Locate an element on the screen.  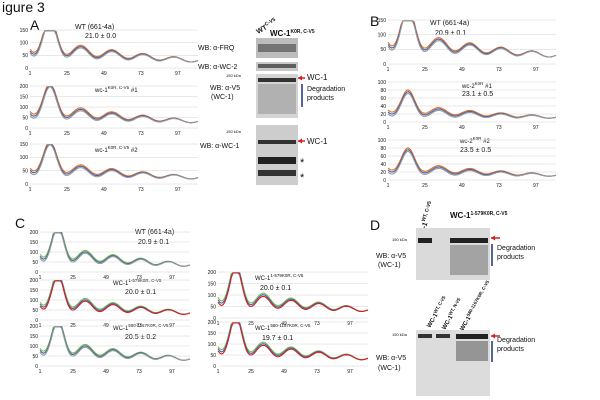
chart-title: WC-11-579K0R, C-V5 is located at coordinates (279, 277).